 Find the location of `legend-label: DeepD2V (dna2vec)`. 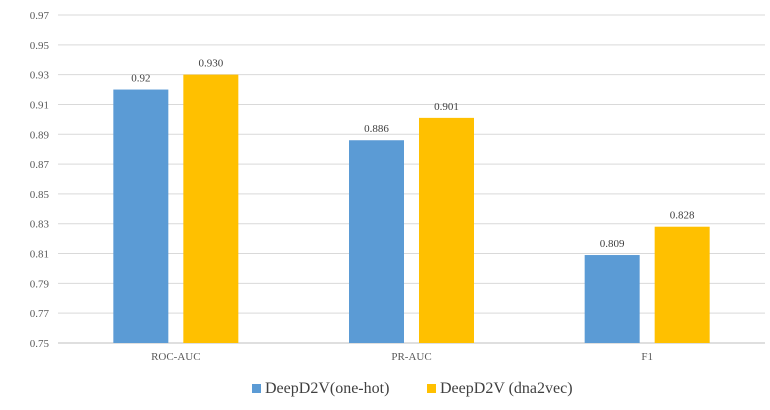

legend-label: DeepD2V (dna2vec) is located at coordinates (506, 388).